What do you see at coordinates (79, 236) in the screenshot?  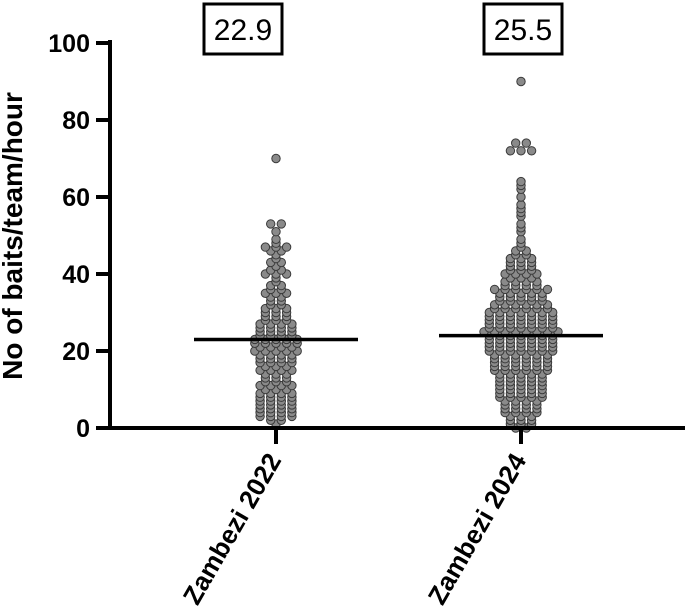 I see `y-axis-ticks: 0 20 40 60 80 100` at bounding box center [79, 236].